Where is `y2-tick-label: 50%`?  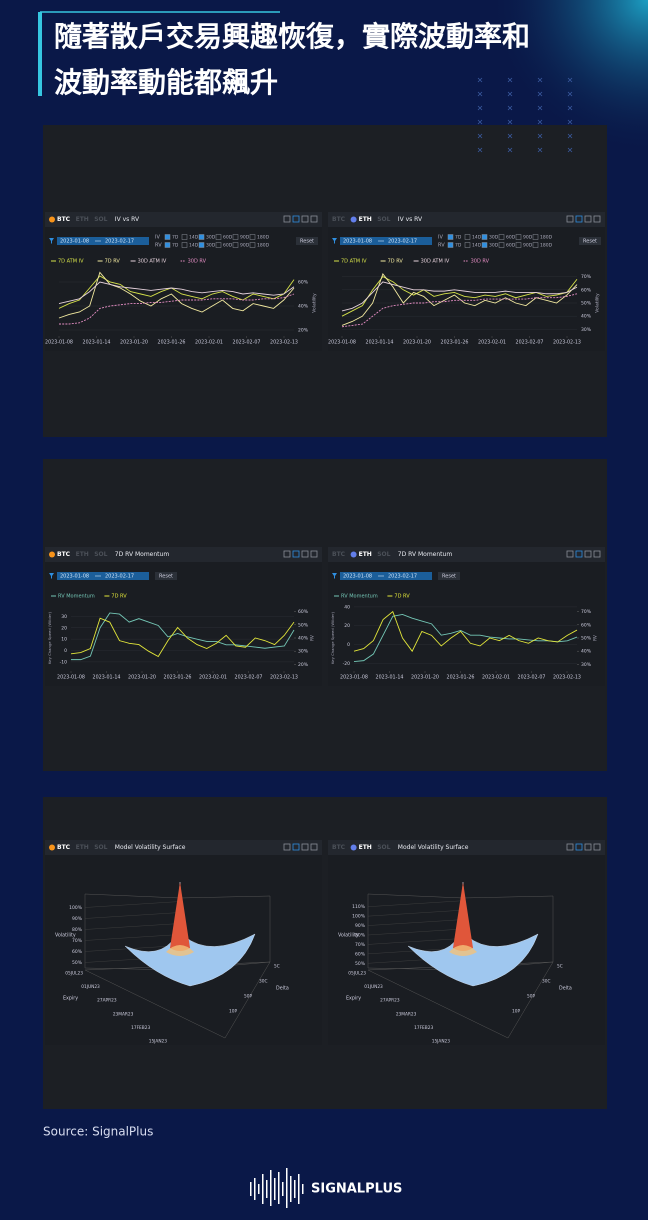 y2-tick-label: 50% is located at coordinates (586, 639).